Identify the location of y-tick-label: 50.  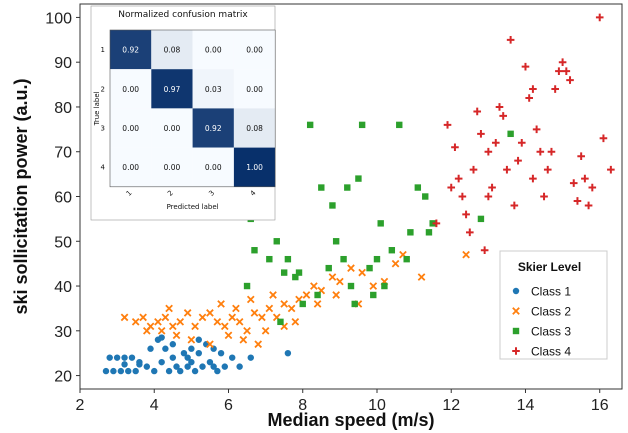
(63, 242).